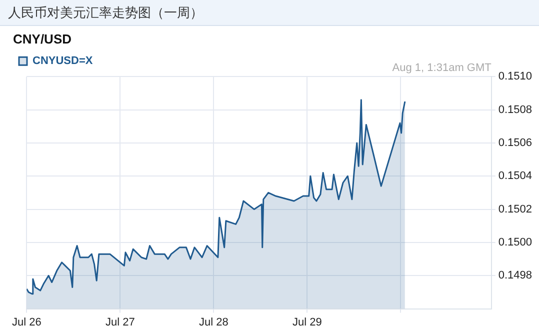  What do you see at coordinates (307, 322) in the screenshot?
I see `x-tick-label: Jul 29` at bounding box center [307, 322].